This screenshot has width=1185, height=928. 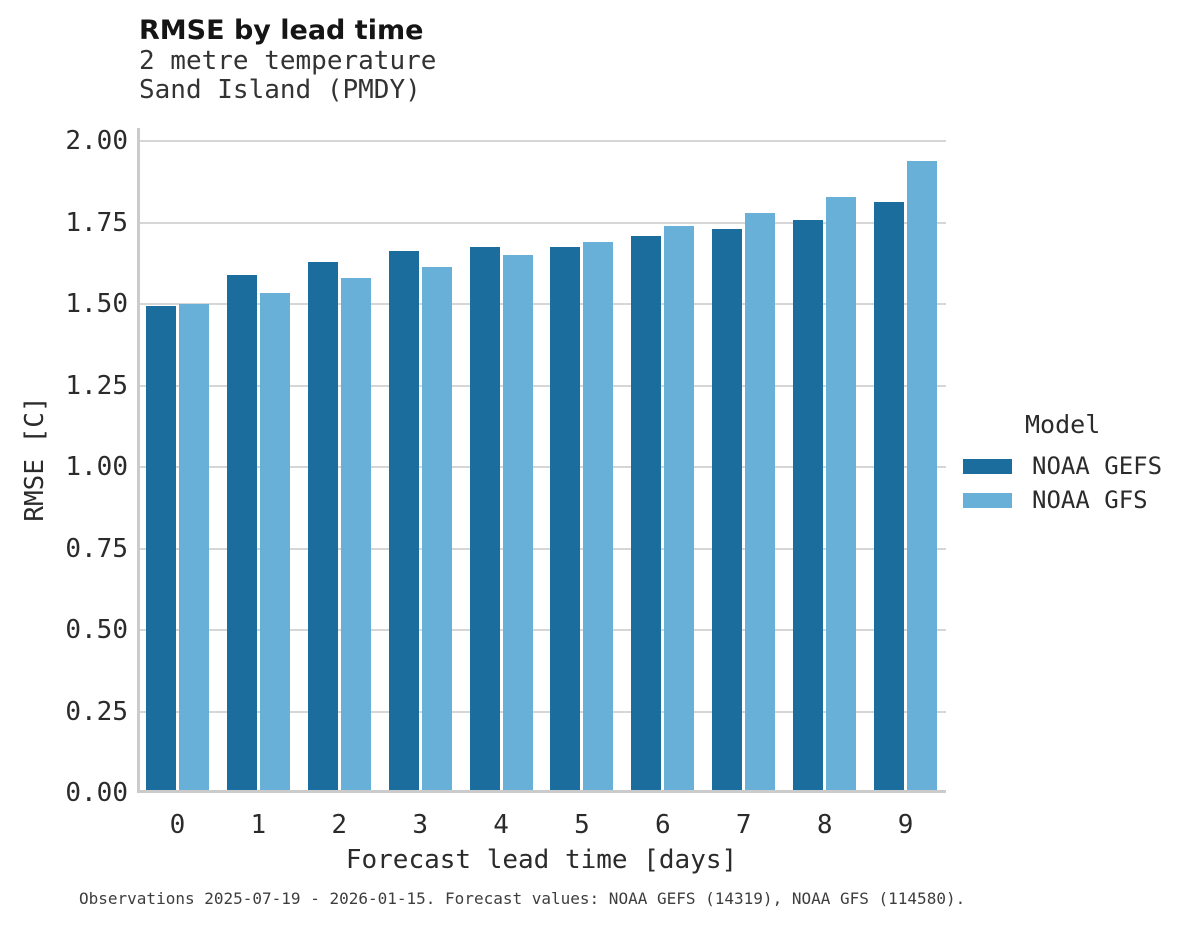 I want to click on x-tick-label: 3, so click(x=420, y=825).